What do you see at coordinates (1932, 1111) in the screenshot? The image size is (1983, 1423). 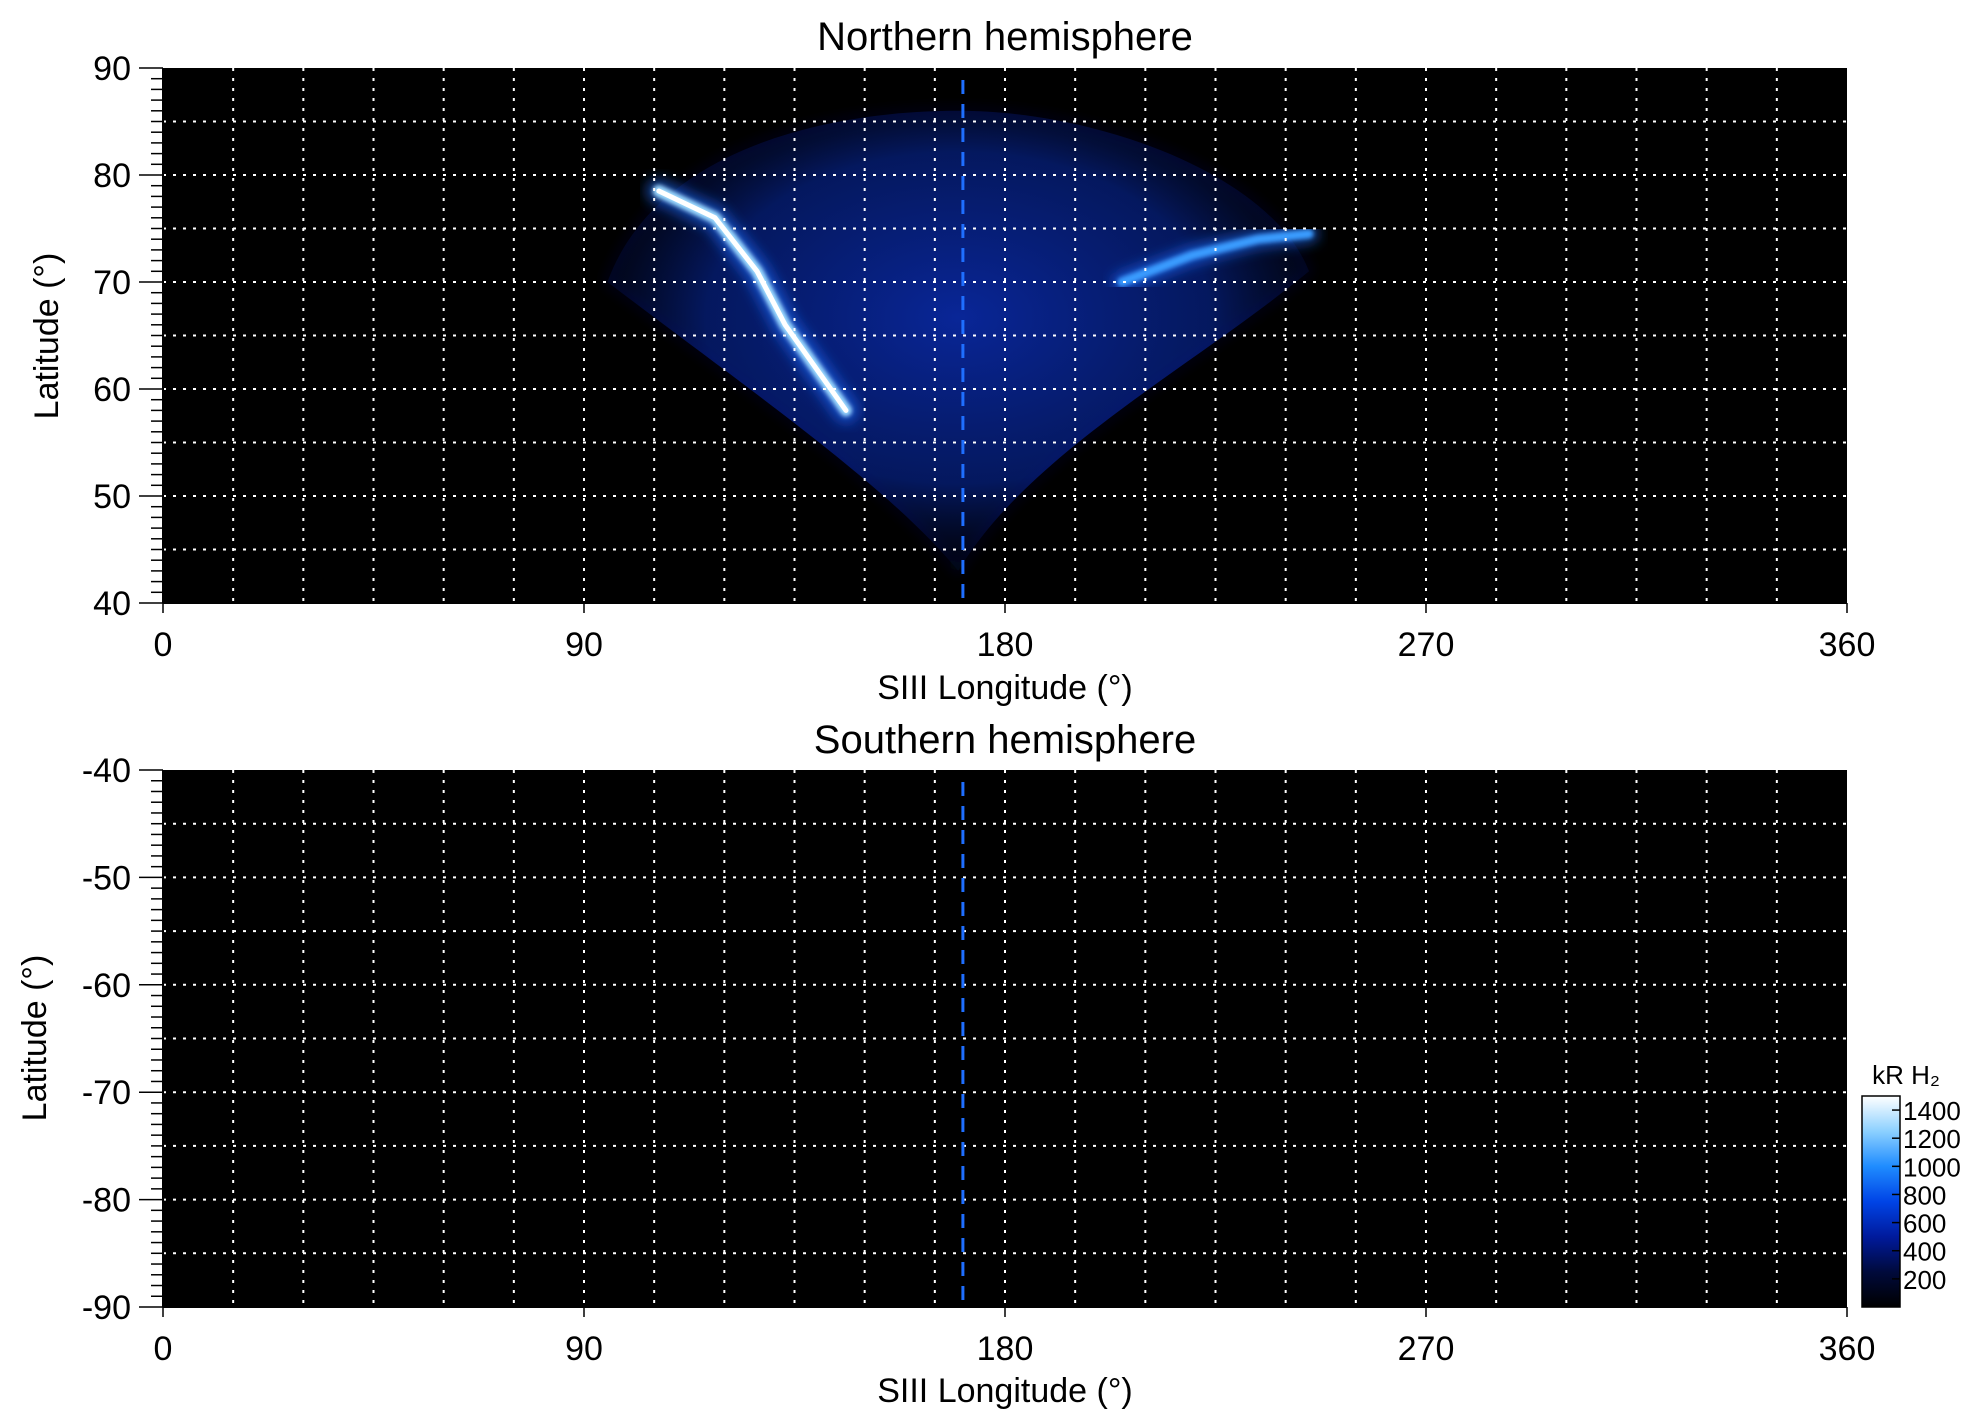 I see `colorbar-tick-label: 1400` at bounding box center [1932, 1111].